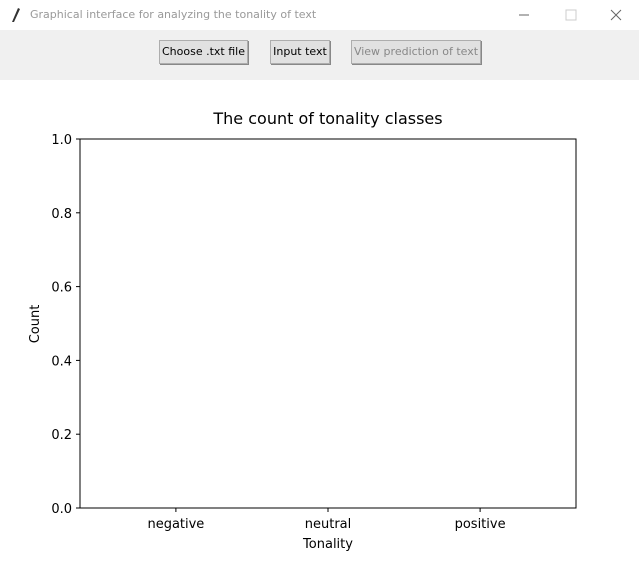  Describe the element at coordinates (35, 324) in the screenshot. I see `y-axis-label: Count` at that location.